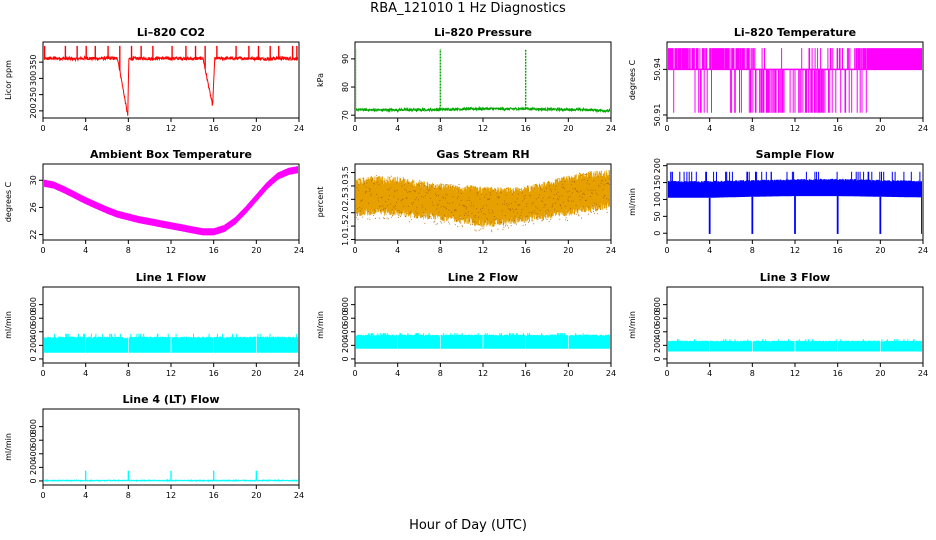  I want to click on chart-title: Li–820 CO2, so click(171, 32).